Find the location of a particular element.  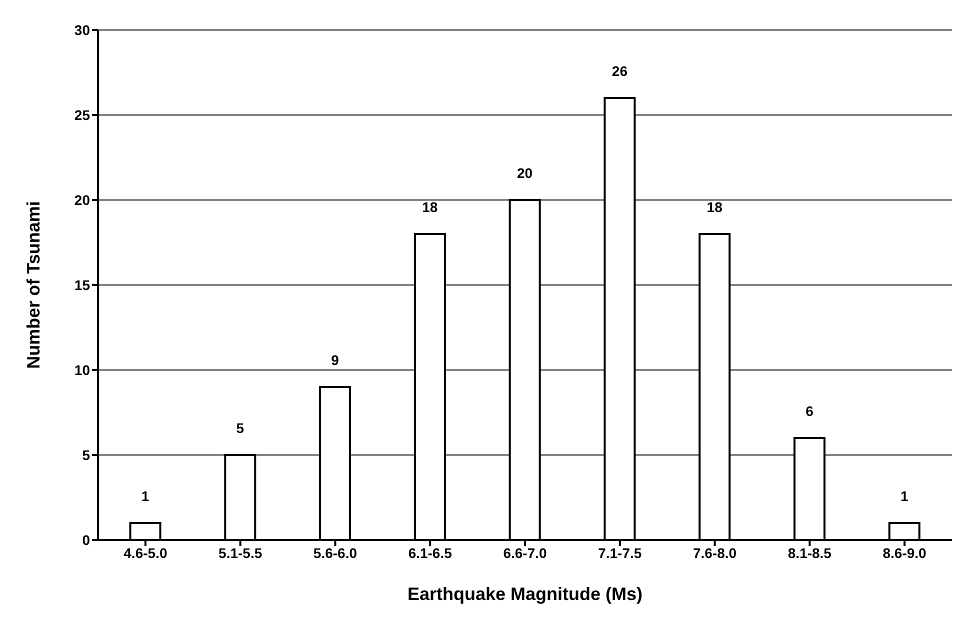

x-tick-label: 7.1-7.5 is located at coordinates (620, 552).